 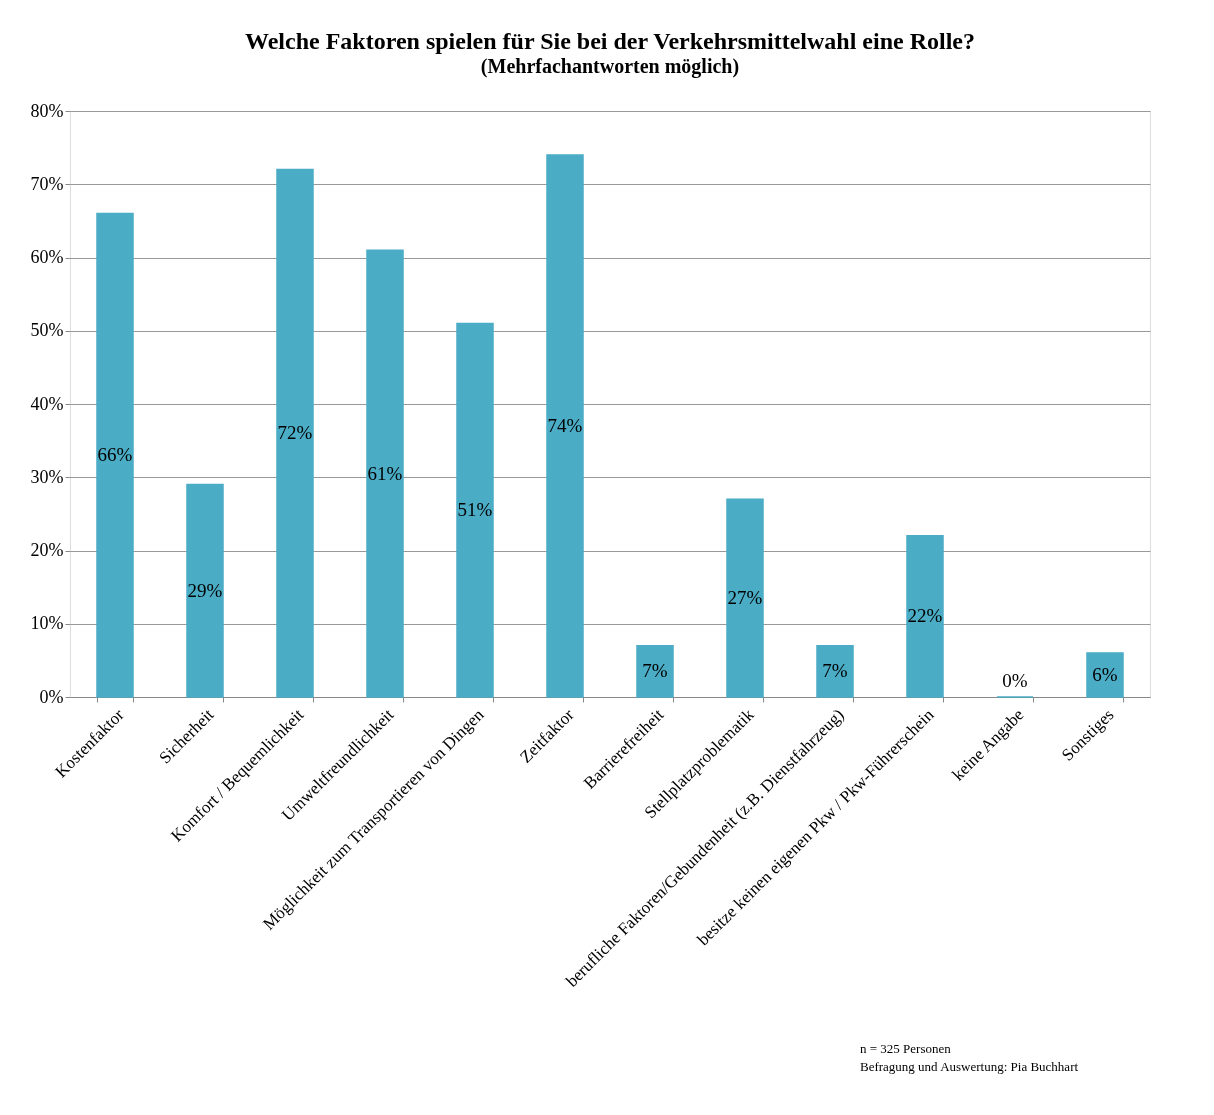 I want to click on y-tick-label: 10%, so click(x=47, y=623).